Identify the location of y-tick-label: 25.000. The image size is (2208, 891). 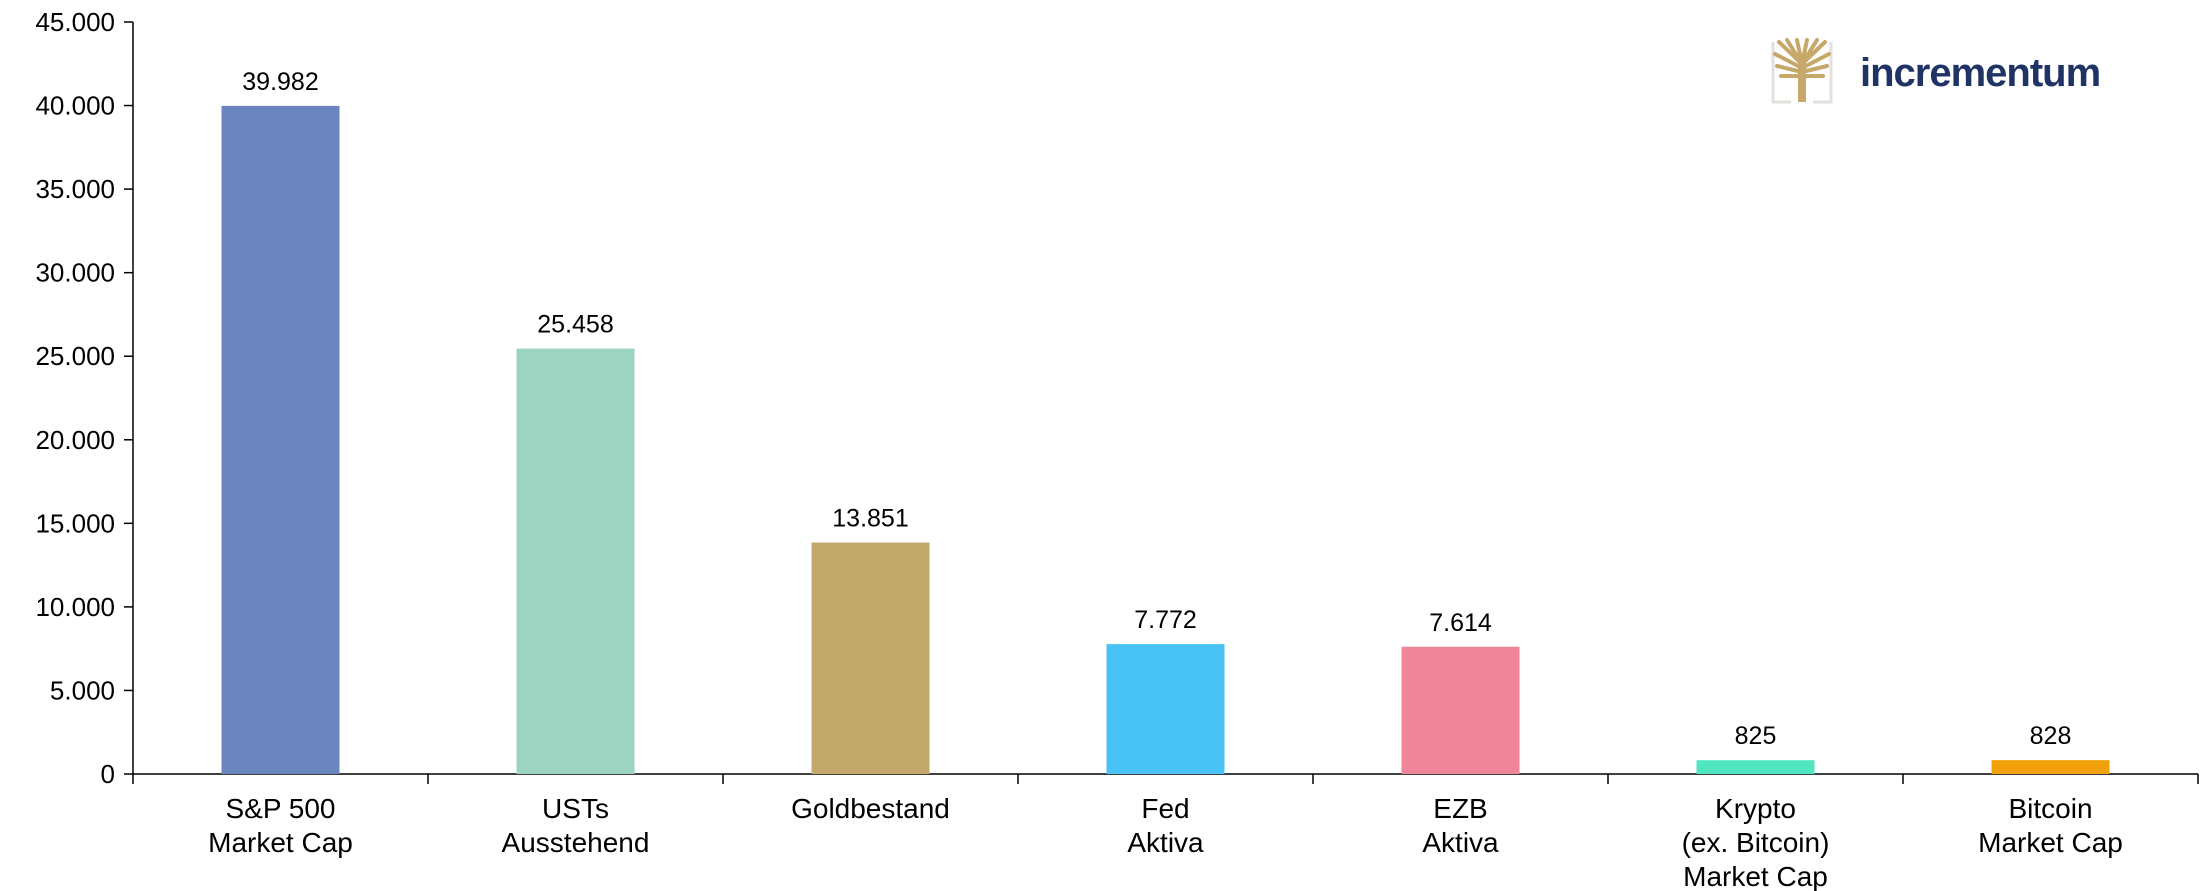
(75, 356).